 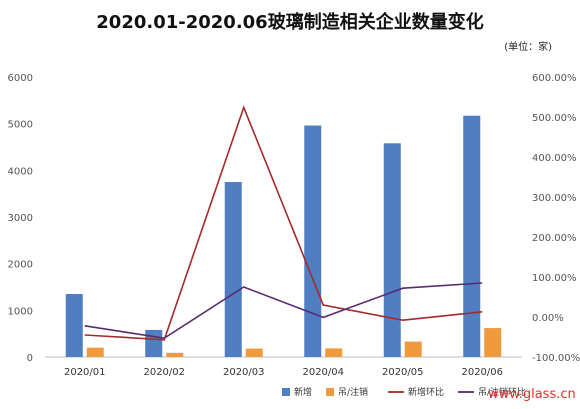 I want to click on legend-label: 吊/注销, so click(x=353, y=392).